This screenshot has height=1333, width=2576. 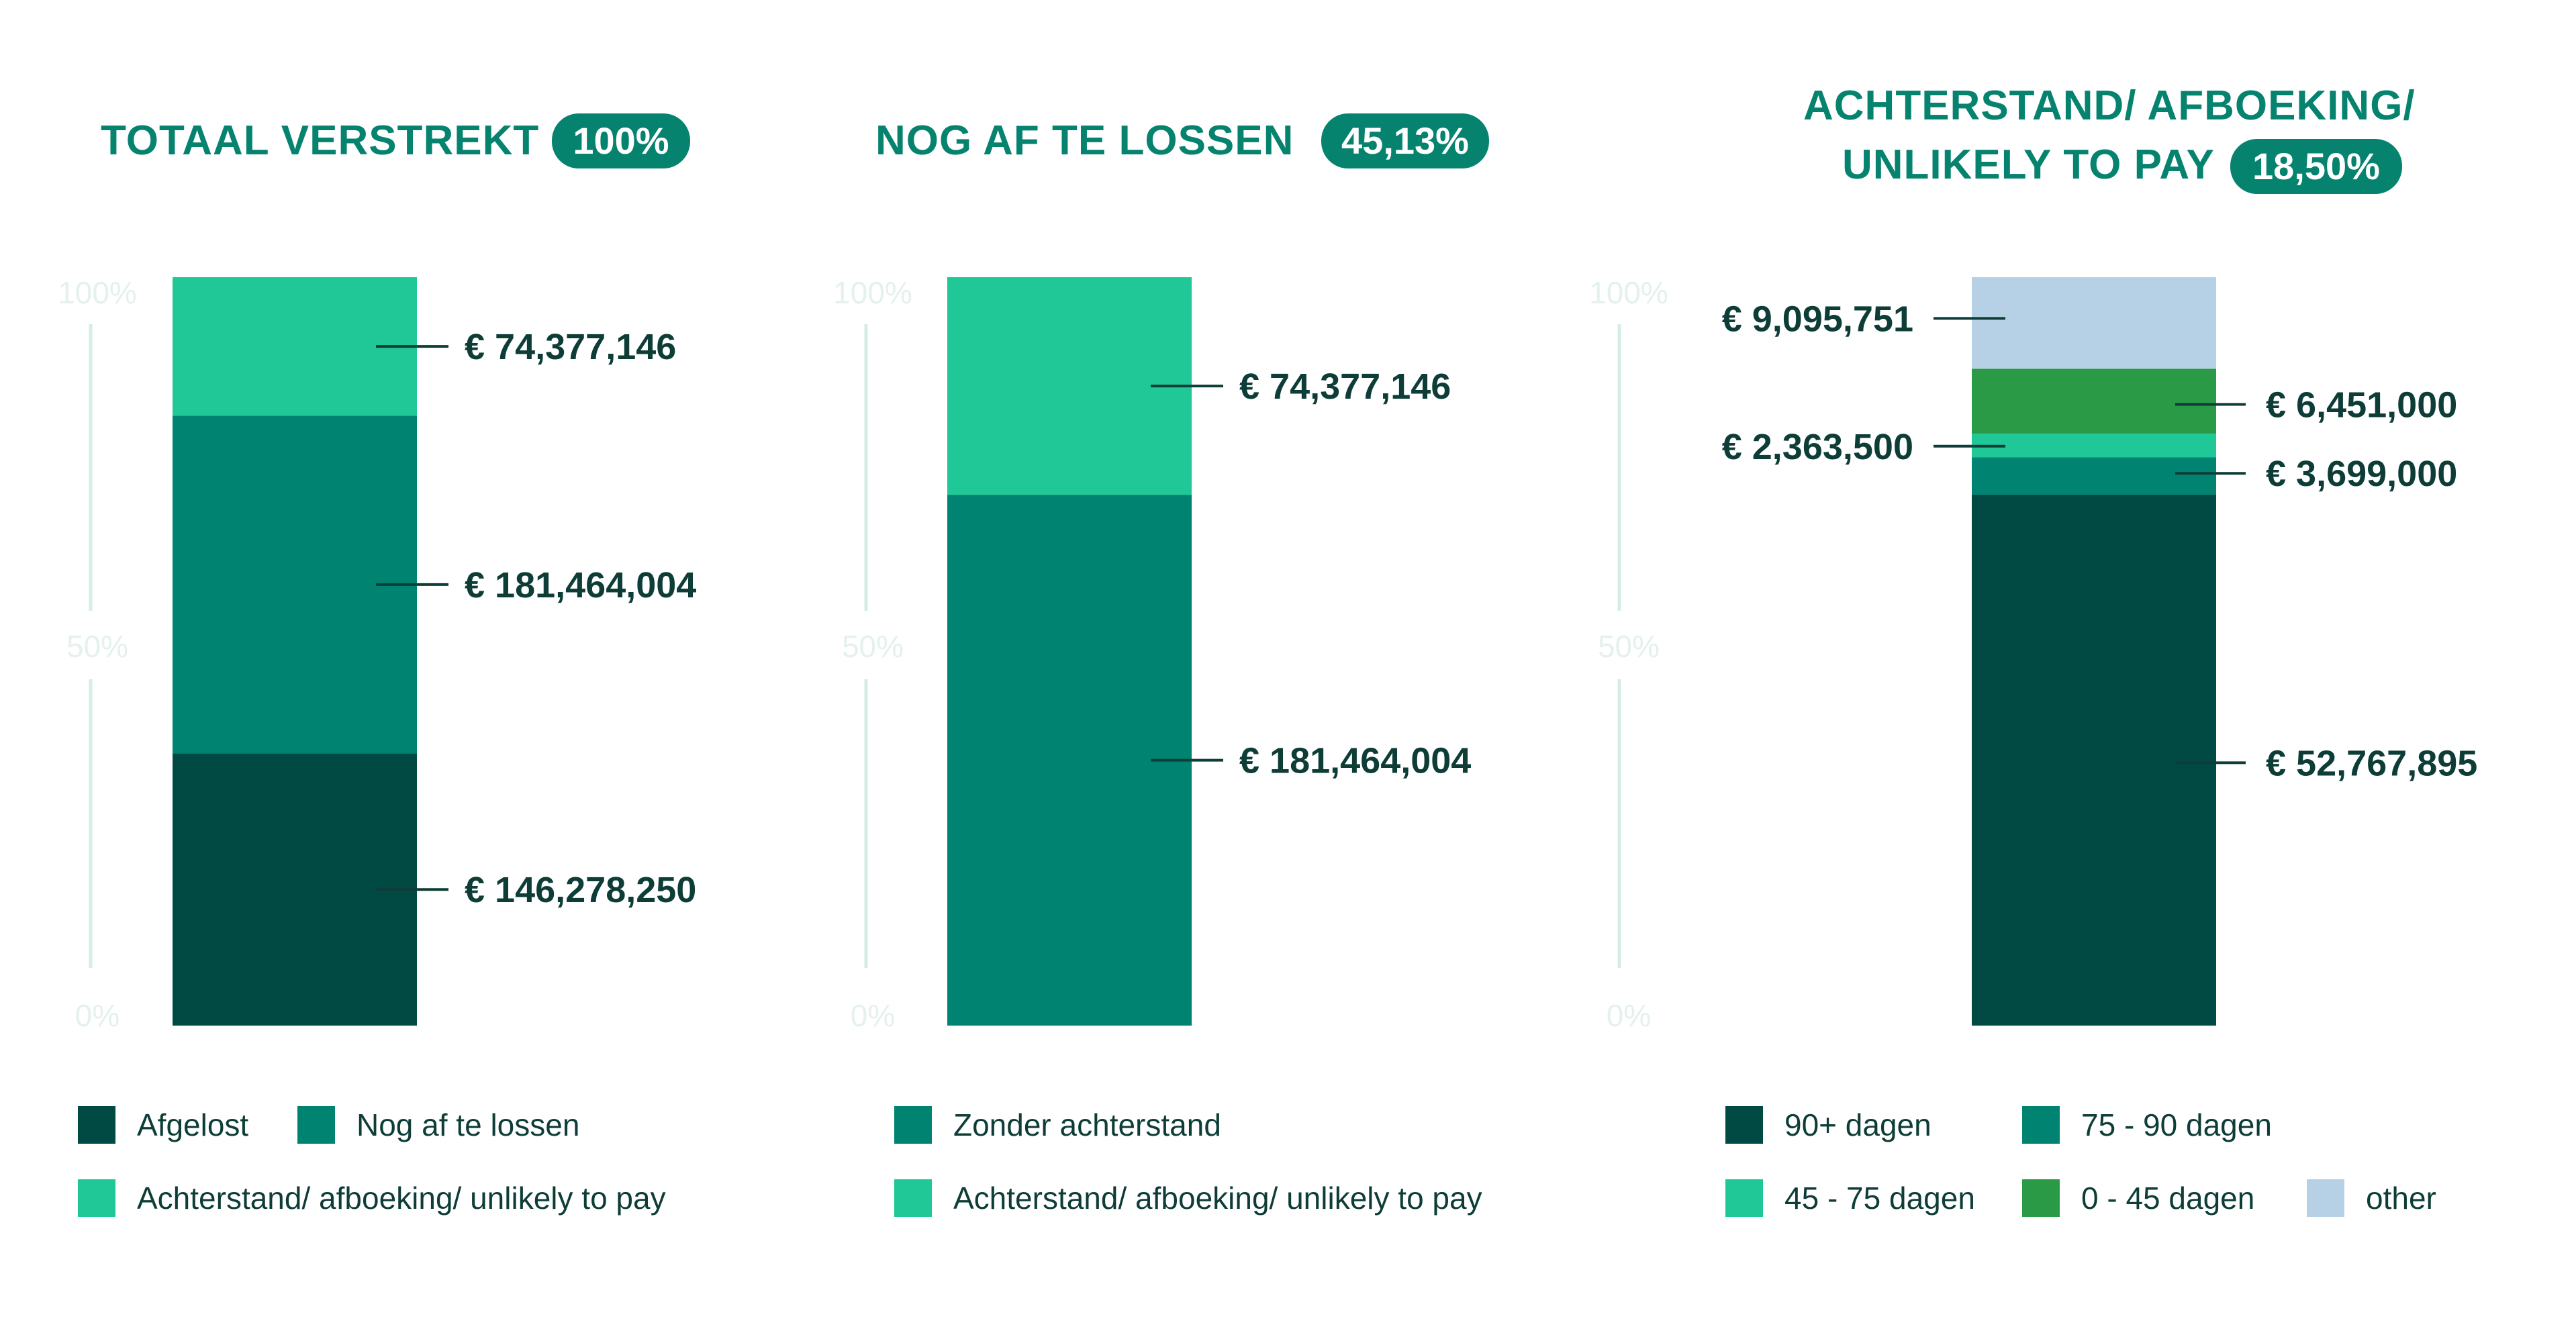 What do you see at coordinates (1744, 1198) in the screenshot?
I see `legend-swatch-45-75-dagen` at bounding box center [1744, 1198].